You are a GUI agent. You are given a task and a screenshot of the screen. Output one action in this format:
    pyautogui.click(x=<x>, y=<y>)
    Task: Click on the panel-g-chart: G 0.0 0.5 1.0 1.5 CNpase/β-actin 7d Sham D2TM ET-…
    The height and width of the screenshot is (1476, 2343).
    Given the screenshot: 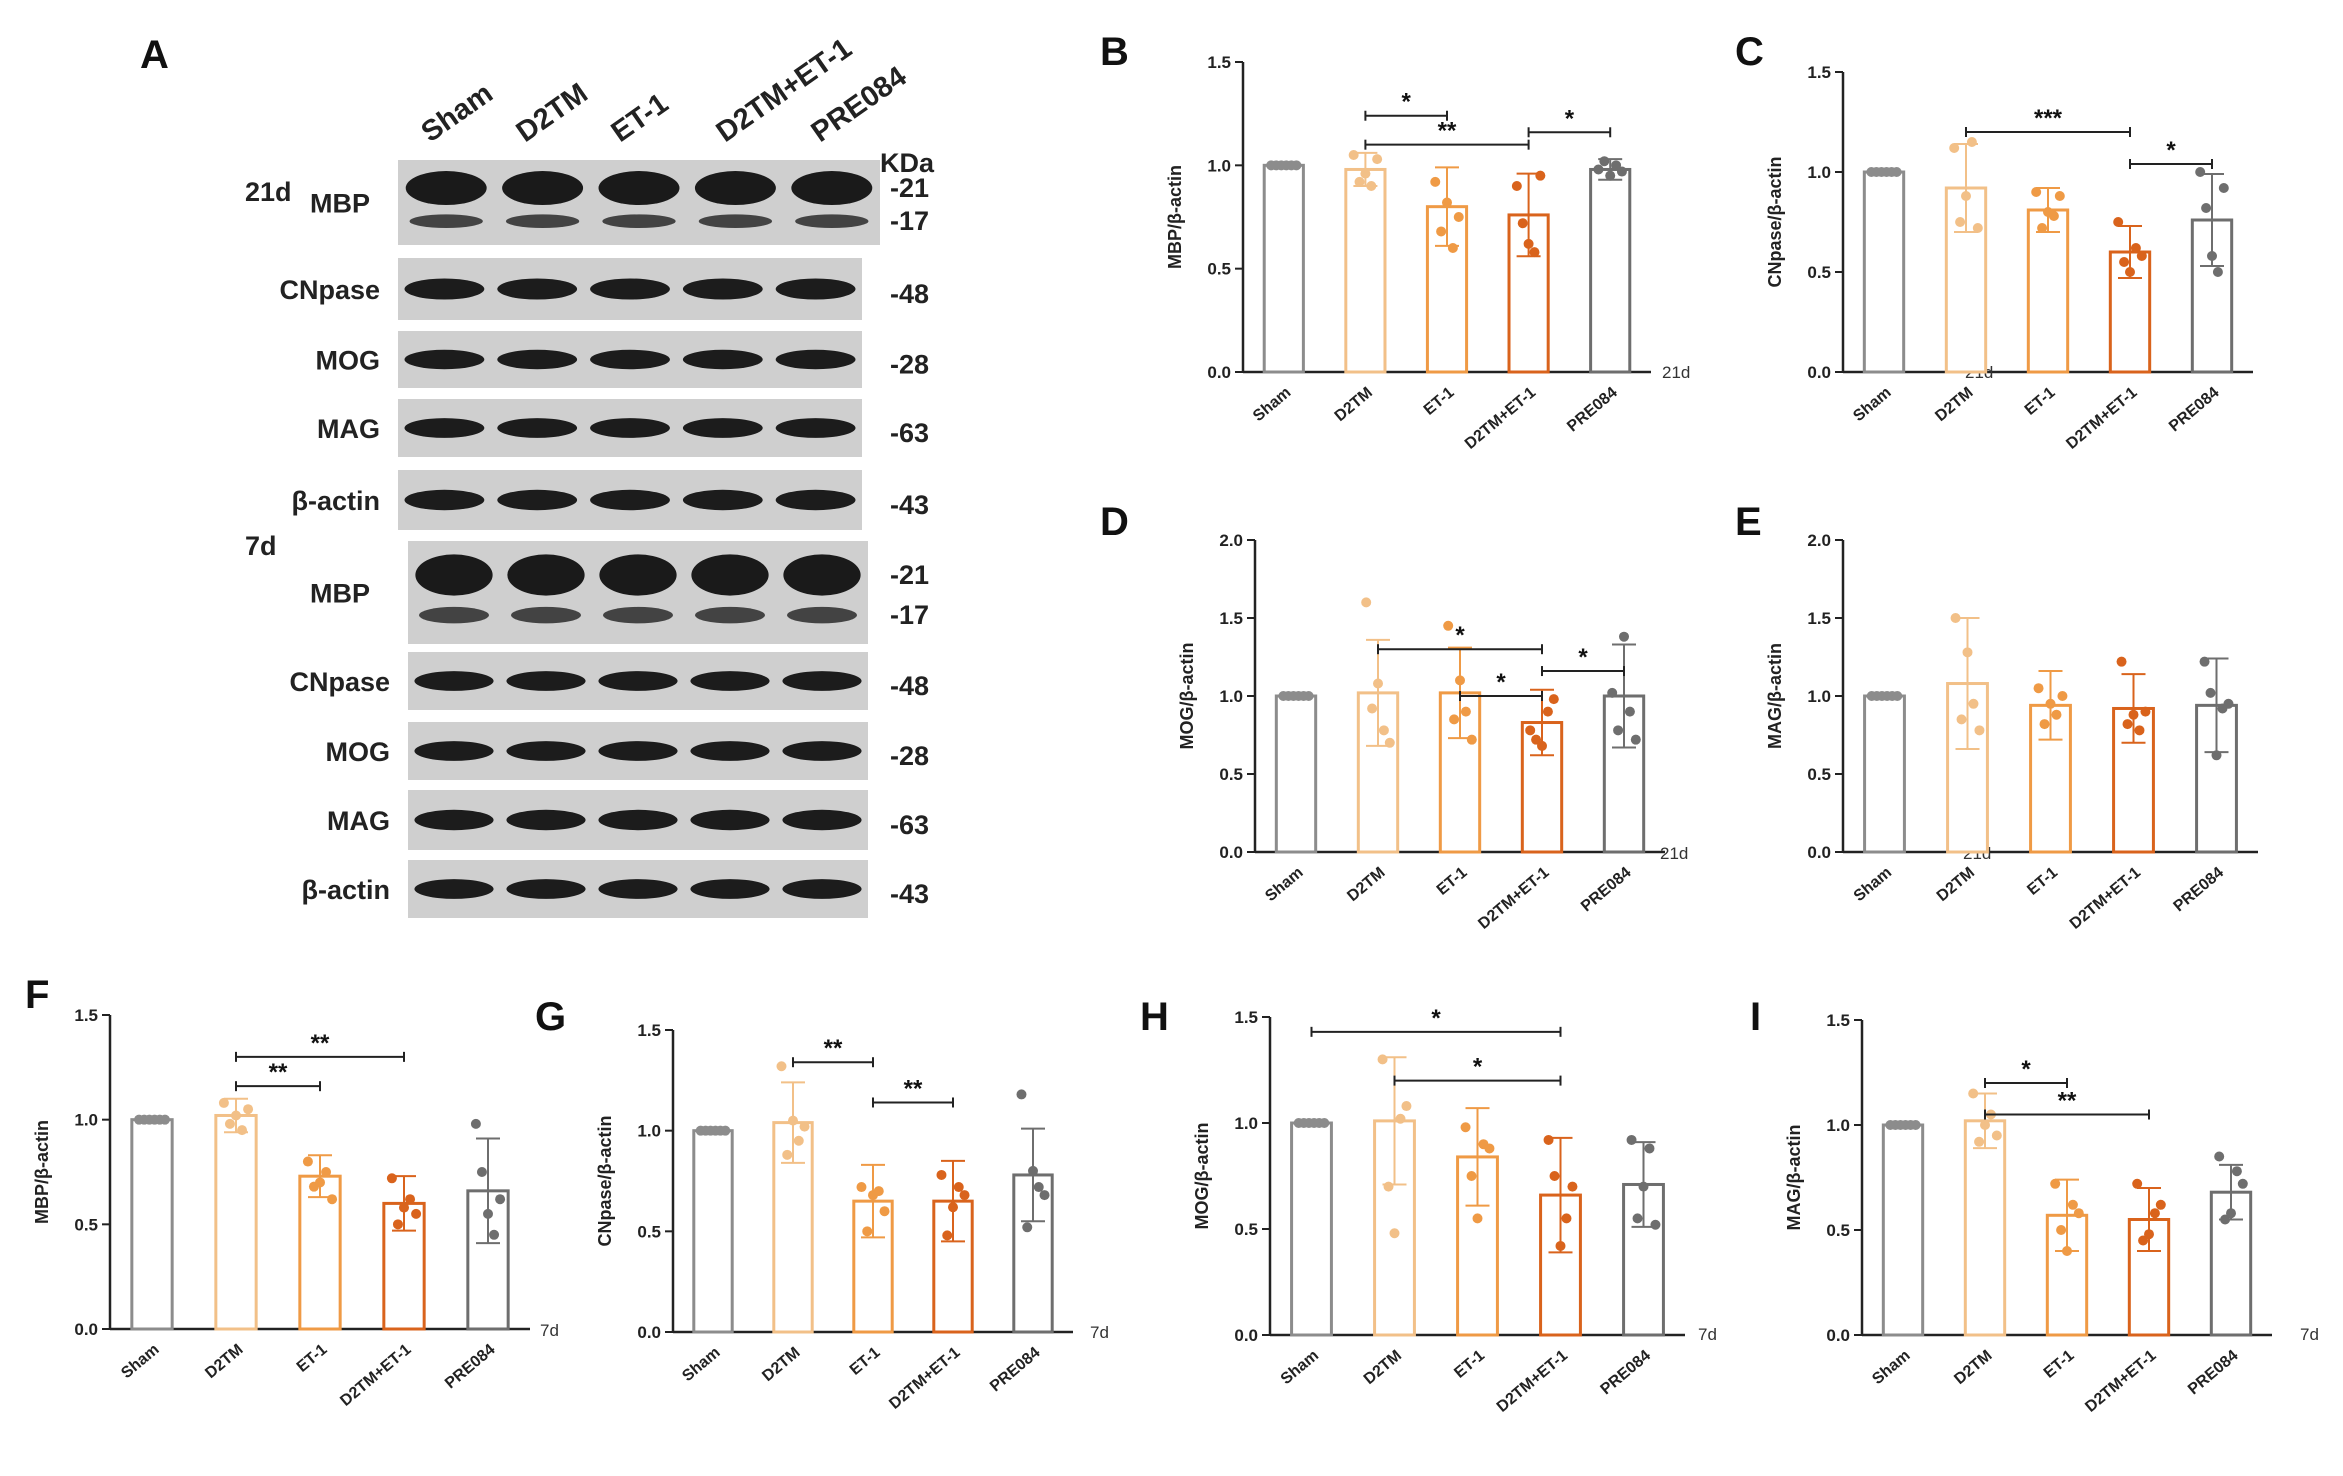 What is the action you would take?
    pyautogui.click(x=822, y=1204)
    